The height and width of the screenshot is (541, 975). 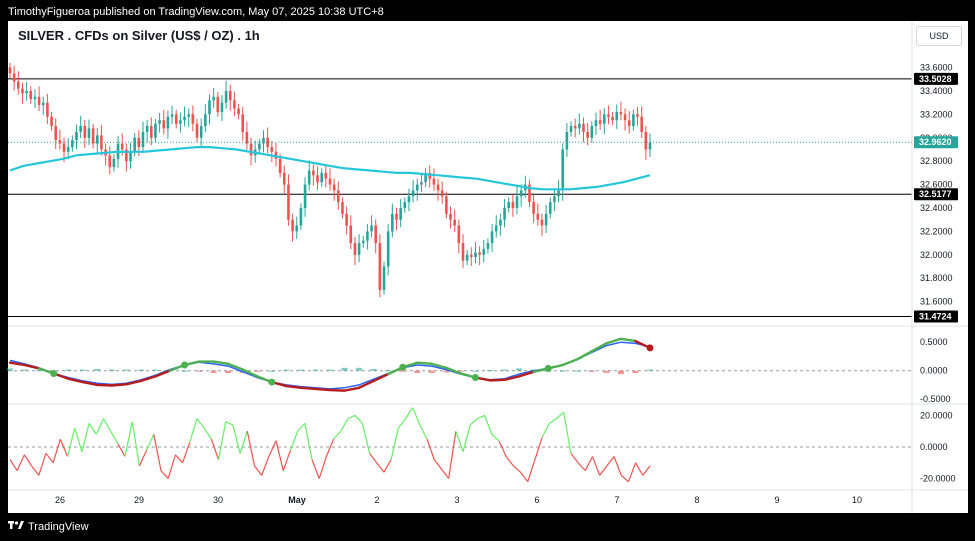 What do you see at coordinates (376, 500) in the screenshot?
I see `x-tick-label-4: 2` at bounding box center [376, 500].